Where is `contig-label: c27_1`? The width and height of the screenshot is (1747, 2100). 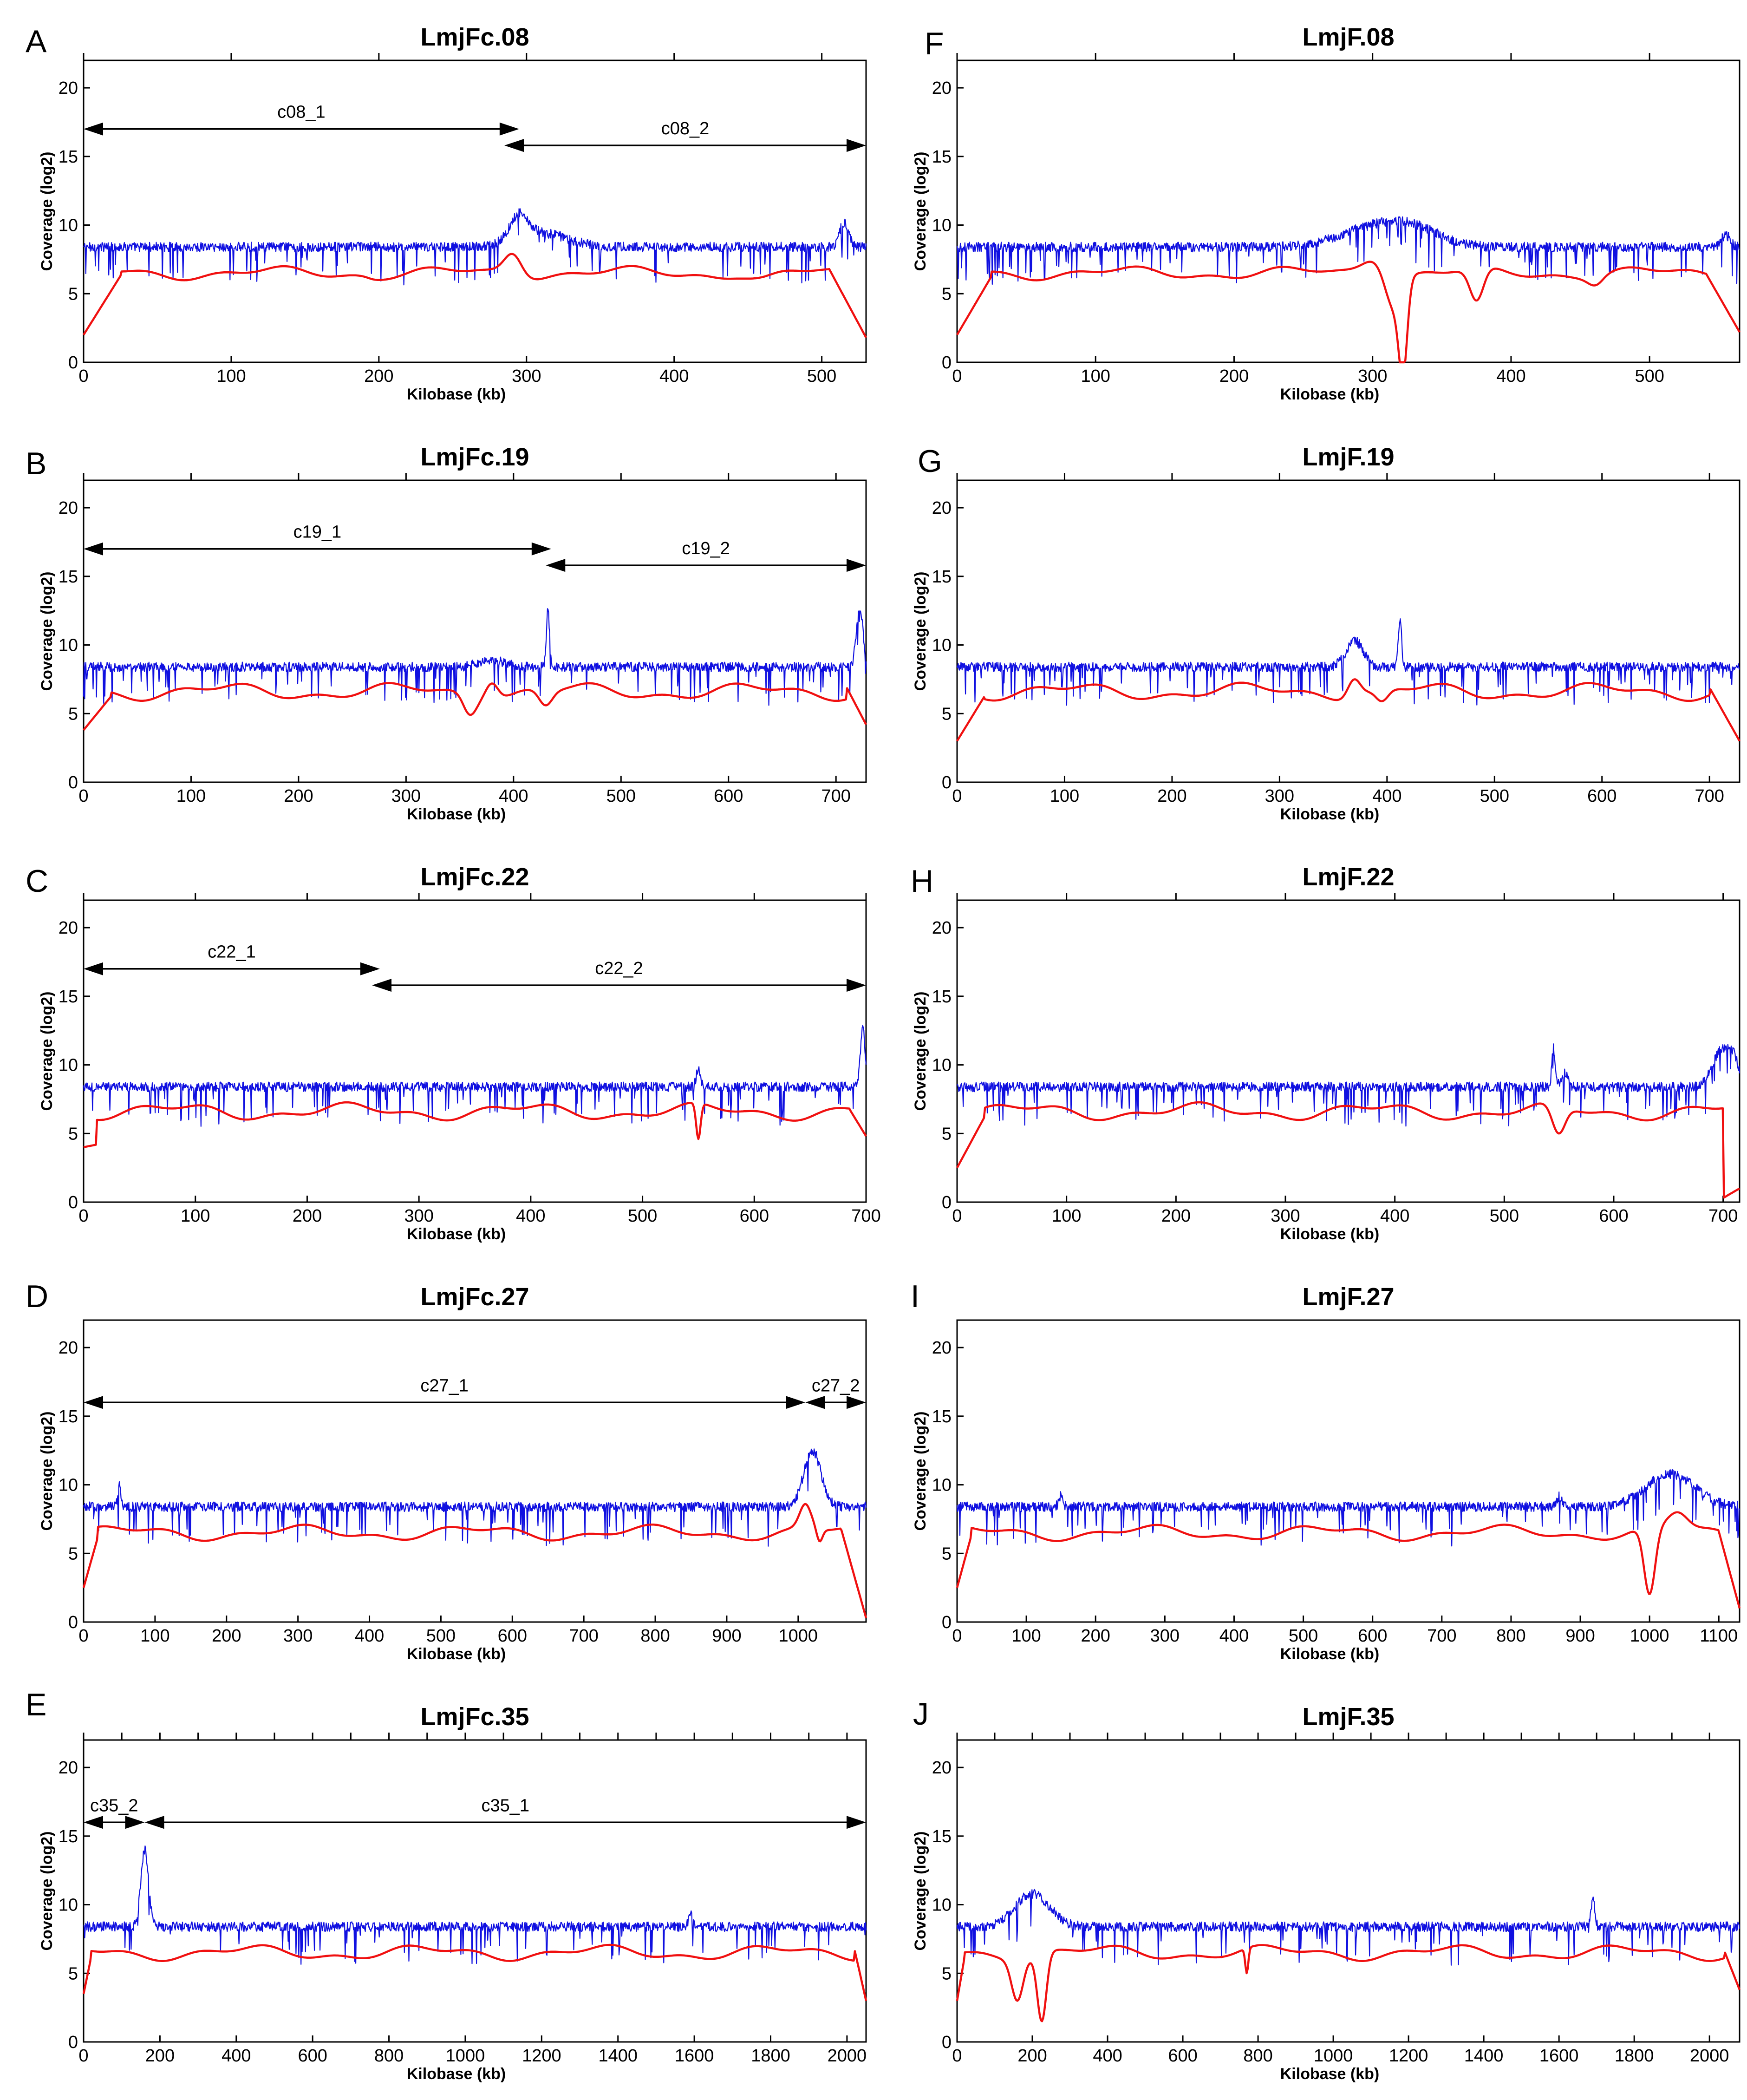 contig-label: c27_1 is located at coordinates (444, 1385).